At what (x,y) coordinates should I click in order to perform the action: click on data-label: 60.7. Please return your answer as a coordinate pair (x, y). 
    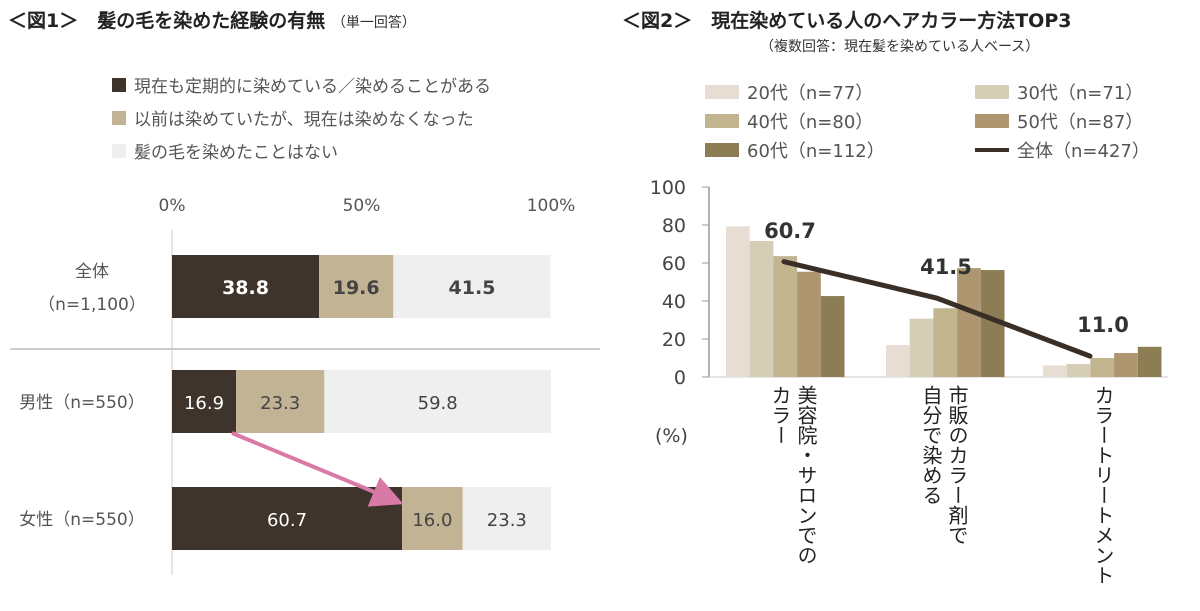
    Looking at the image, I should click on (287, 520).